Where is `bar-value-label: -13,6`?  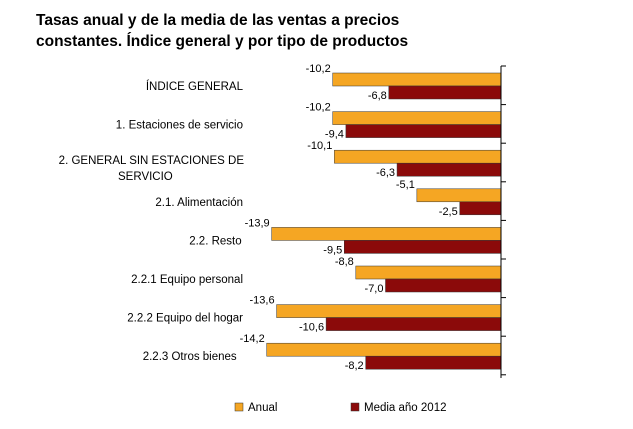 bar-value-label: -13,6 is located at coordinates (262, 301).